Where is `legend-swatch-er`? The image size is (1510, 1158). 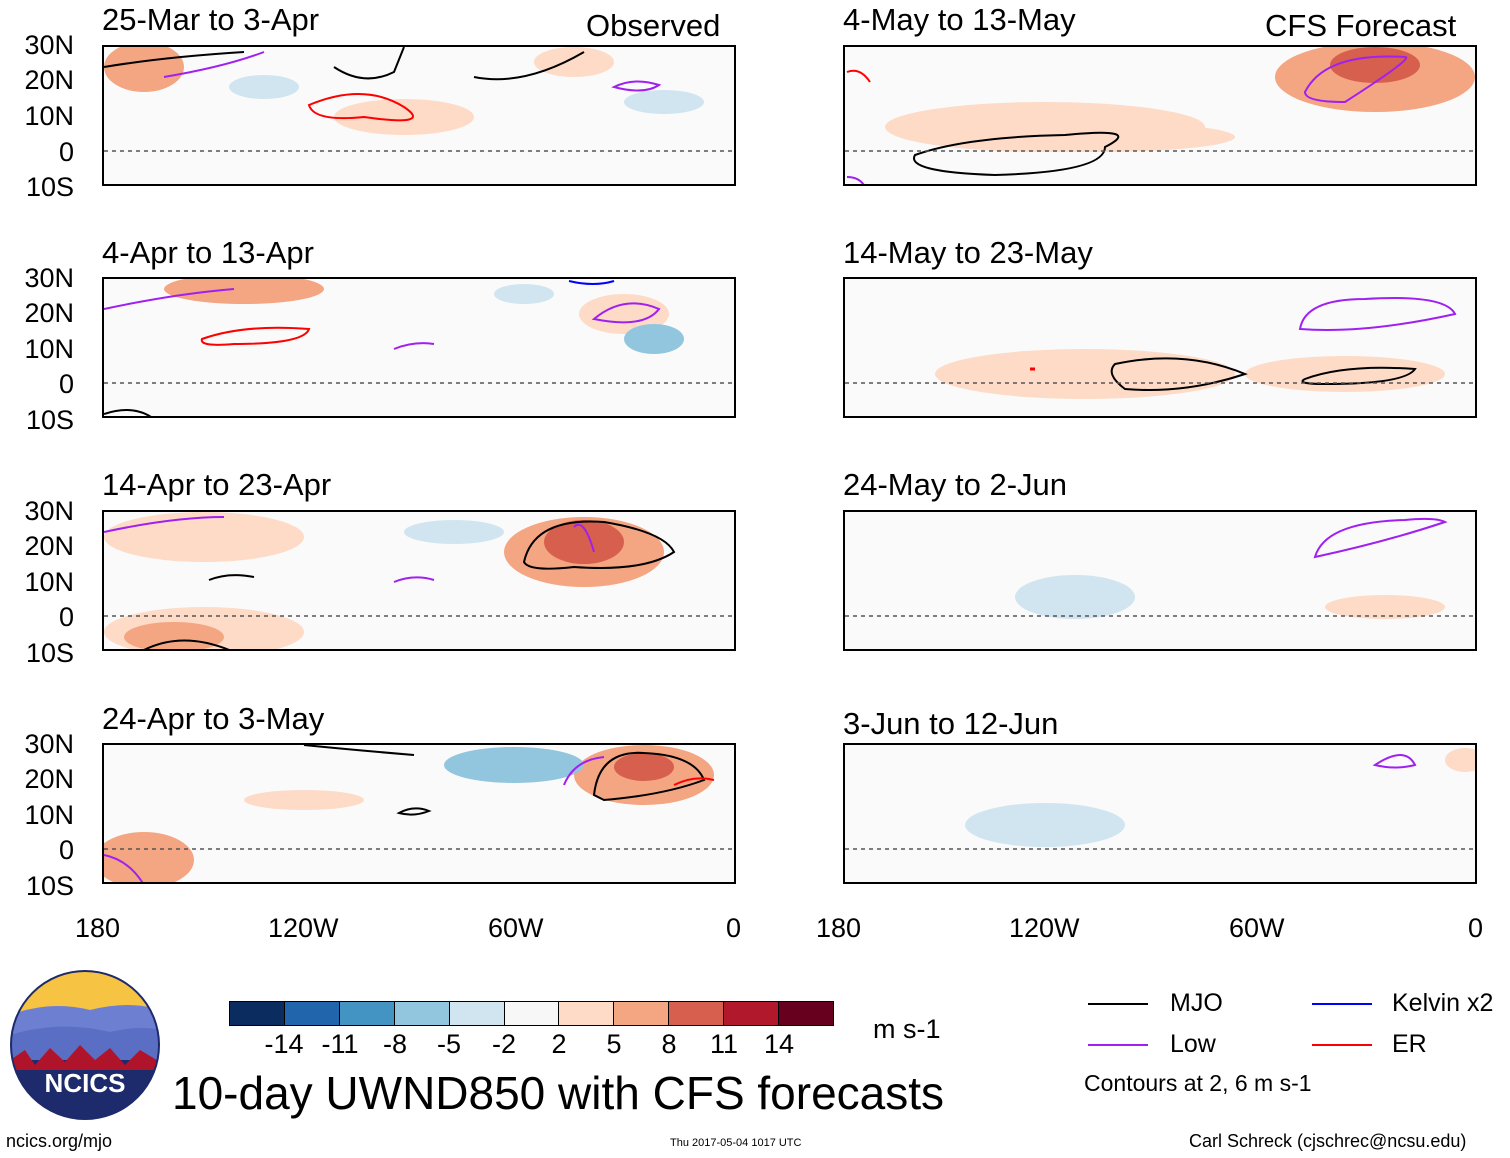 legend-swatch-er is located at coordinates (1342, 1045).